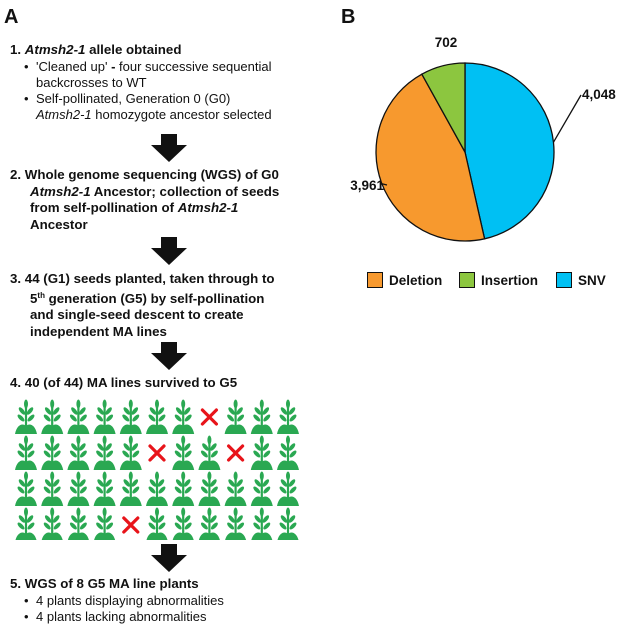 The image size is (629, 625). I want to click on step-title-line: 4. 40 (of 44) MA lines survived to G5, so click(175, 383).